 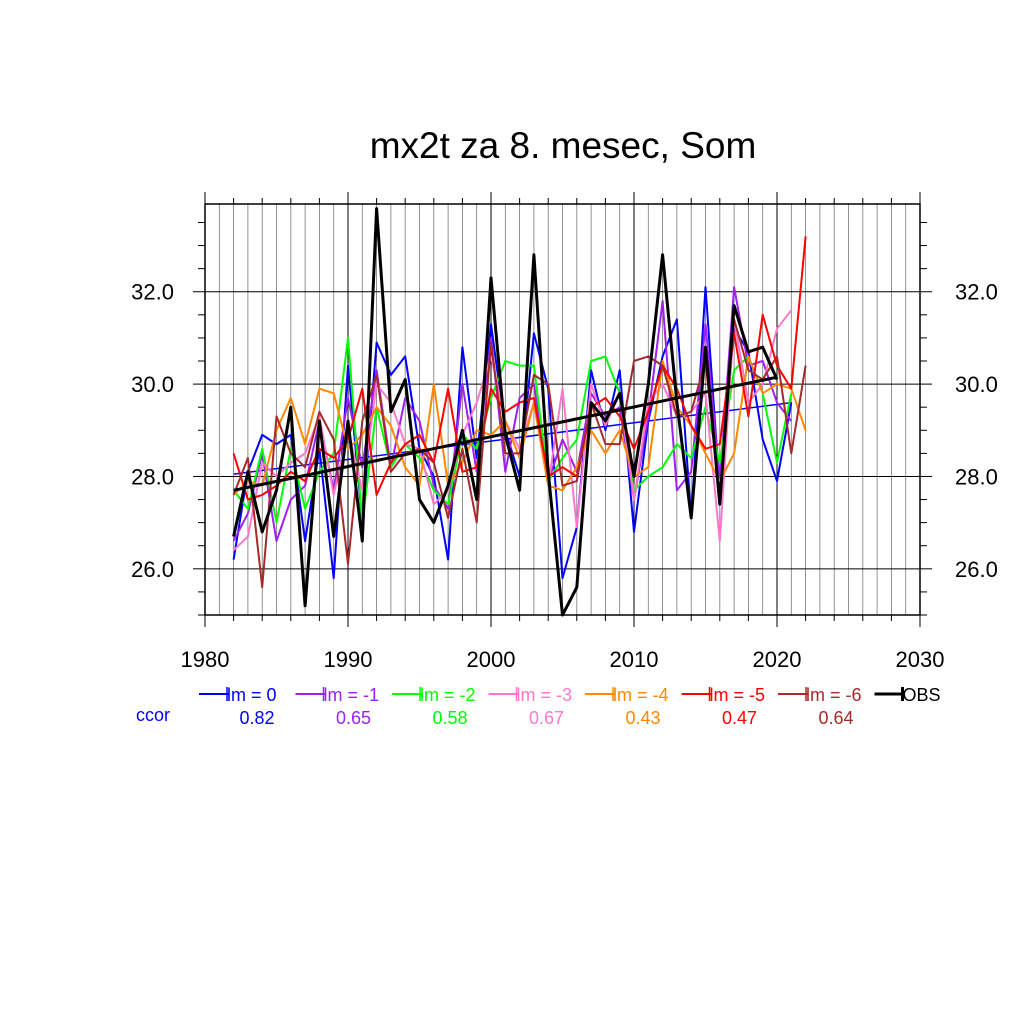 What do you see at coordinates (545, 695) in the screenshot?
I see `legend-entry: lm = -3` at bounding box center [545, 695].